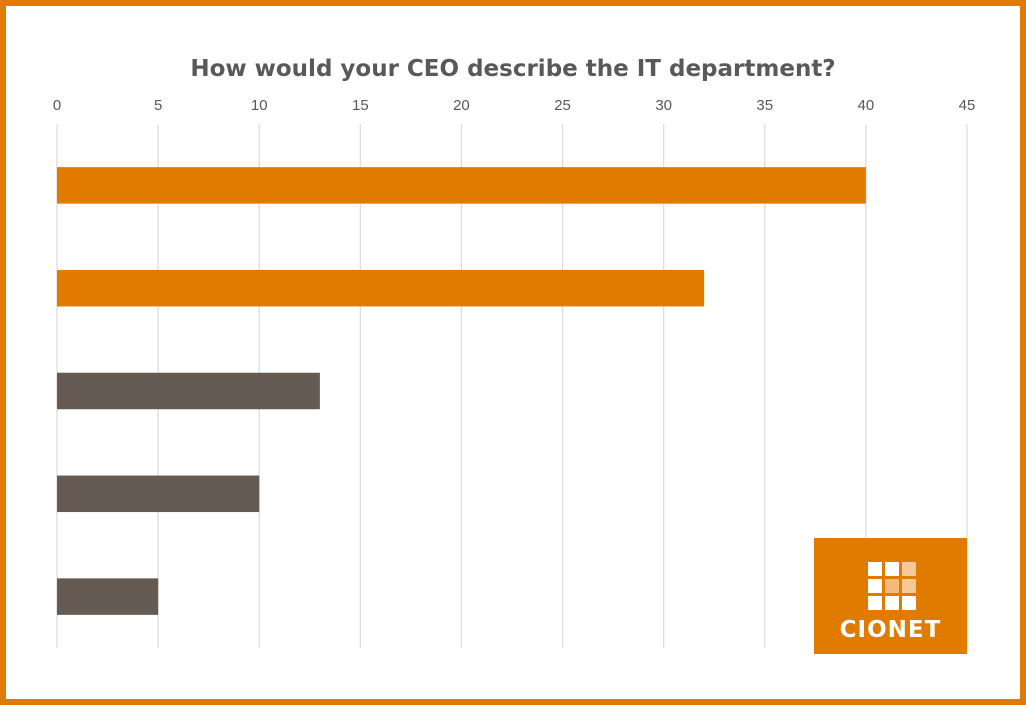  I want to click on x-tick-label: 35, so click(764, 105).